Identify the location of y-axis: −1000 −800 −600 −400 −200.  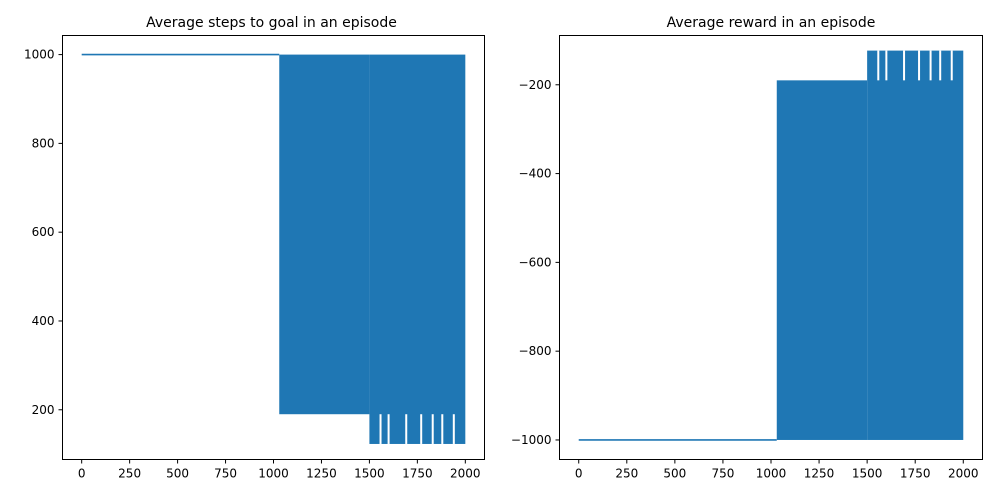
(535, 262).